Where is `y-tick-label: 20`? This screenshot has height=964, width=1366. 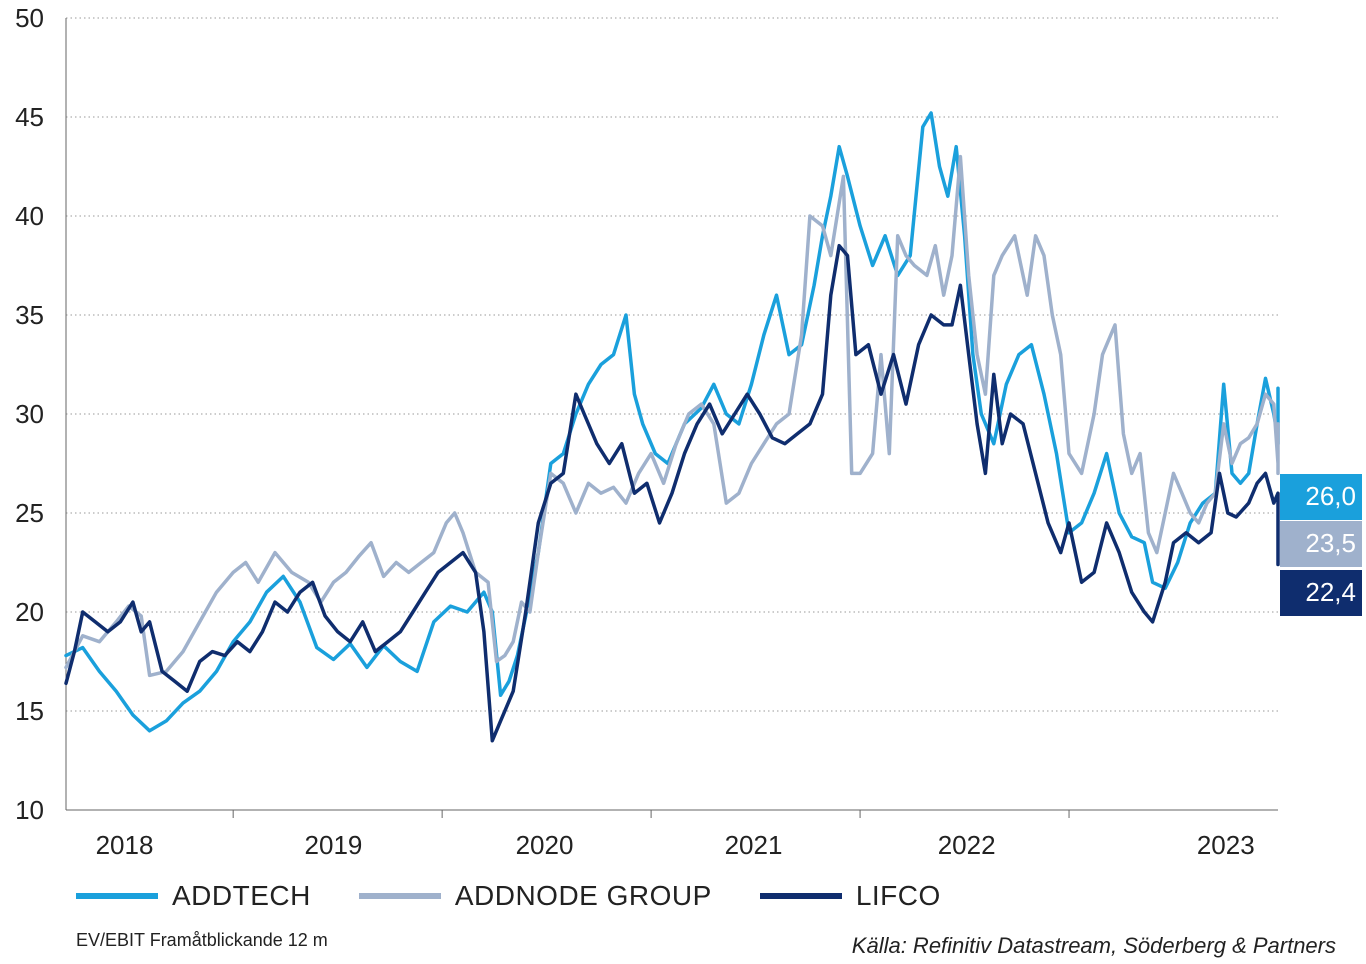
y-tick-label: 20 is located at coordinates (29, 612).